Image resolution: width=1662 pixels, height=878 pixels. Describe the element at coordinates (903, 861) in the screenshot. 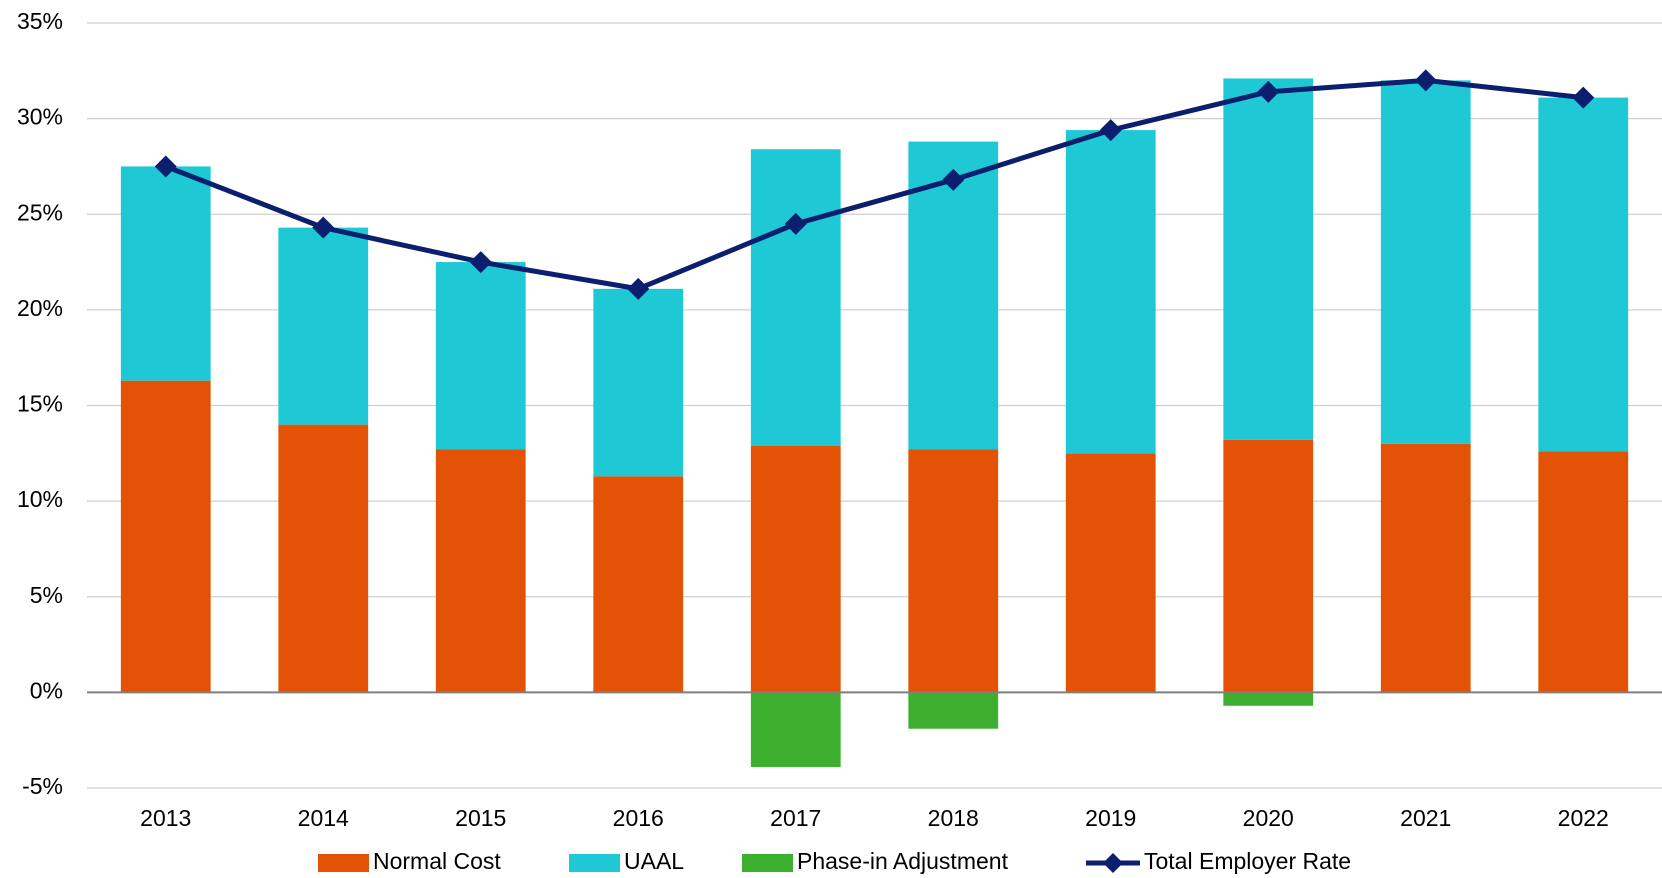

I see `legend-label: Phase-in Adjustment` at that location.